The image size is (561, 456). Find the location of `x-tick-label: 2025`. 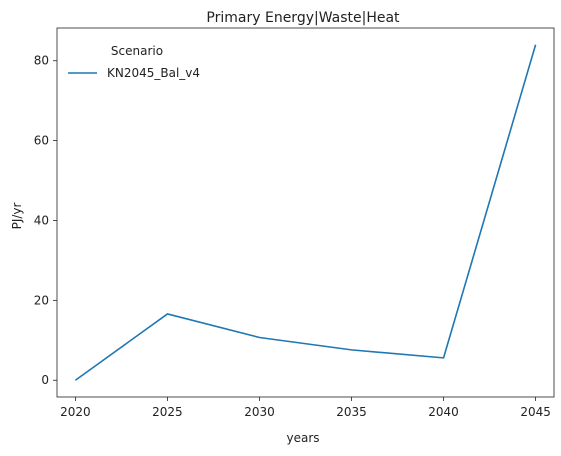

x-tick-label: 2025 is located at coordinates (167, 412).